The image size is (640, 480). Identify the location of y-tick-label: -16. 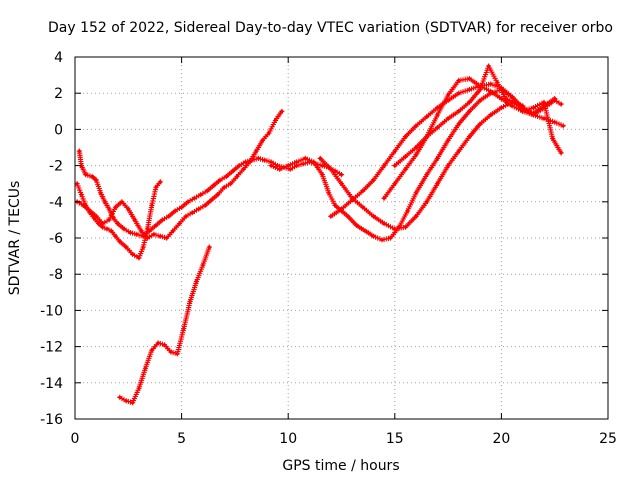
(51, 420).